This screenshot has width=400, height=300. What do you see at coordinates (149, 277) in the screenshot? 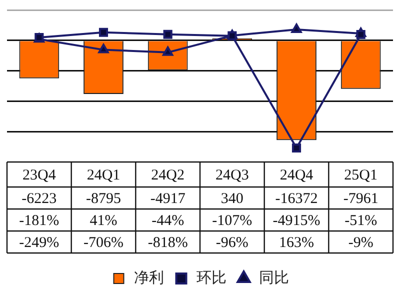
I see `legend-label: 净利` at bounding box center [149, 277].